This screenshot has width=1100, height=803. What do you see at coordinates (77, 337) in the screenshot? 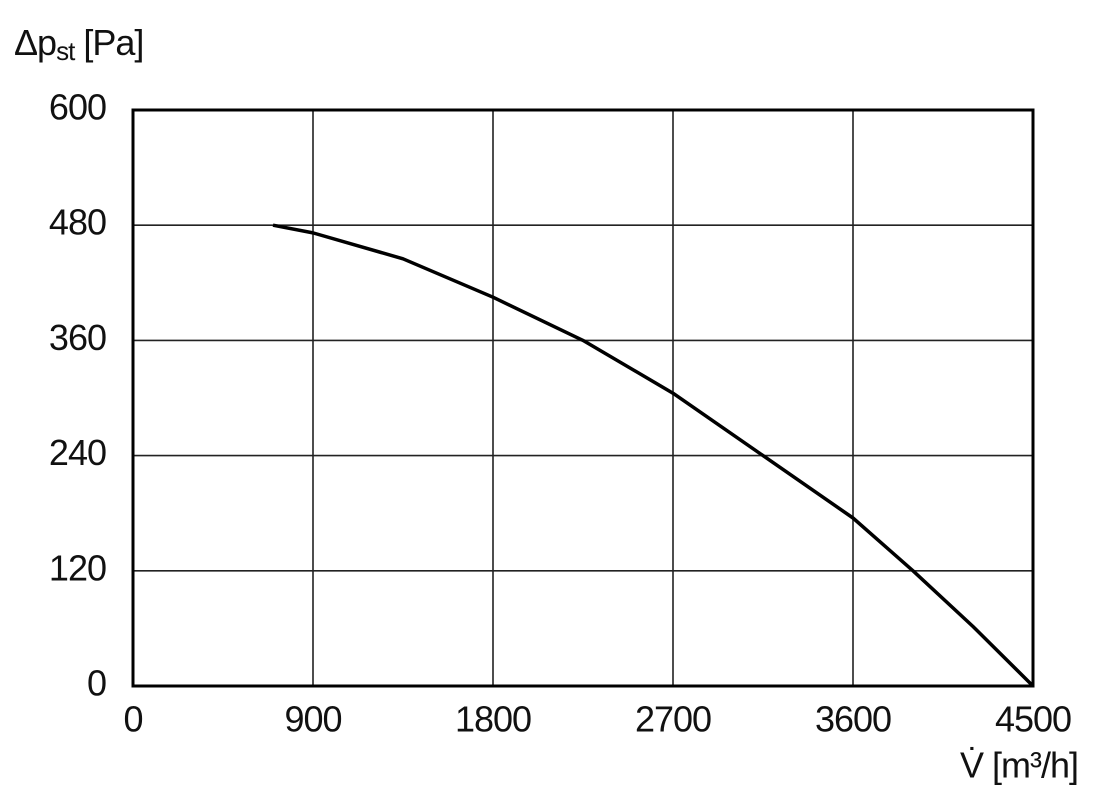
I see `y-tick-label: 360` at bounding box center [77, 337].